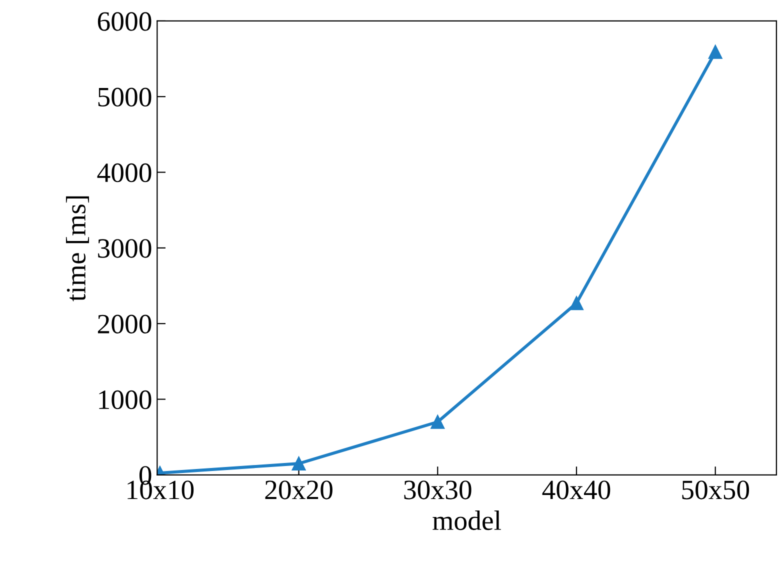  I want to click on y-tick-label: 6000, so click(125, 21).